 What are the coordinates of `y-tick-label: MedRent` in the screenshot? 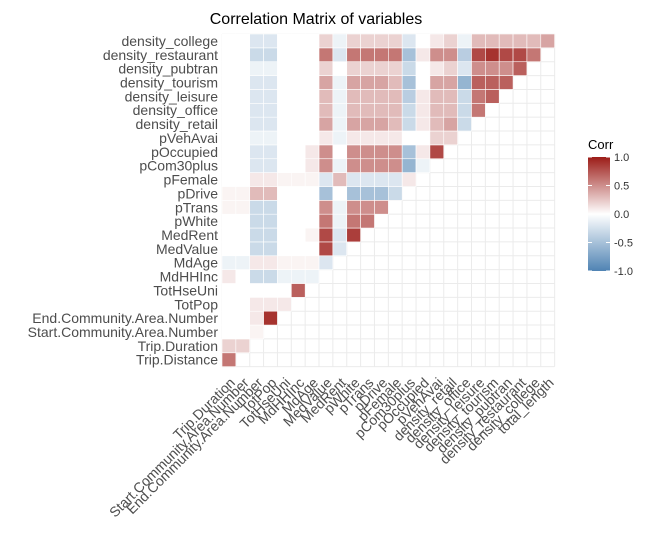 It's located at (189, 235).